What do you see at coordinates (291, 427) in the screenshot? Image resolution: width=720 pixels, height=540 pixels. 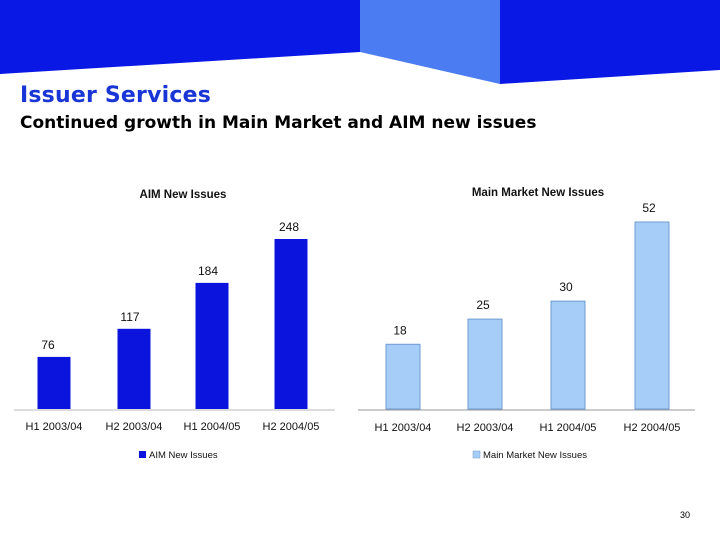 I see `aim-tick-label: H2 2004/05` at bounding box center [291, 427].